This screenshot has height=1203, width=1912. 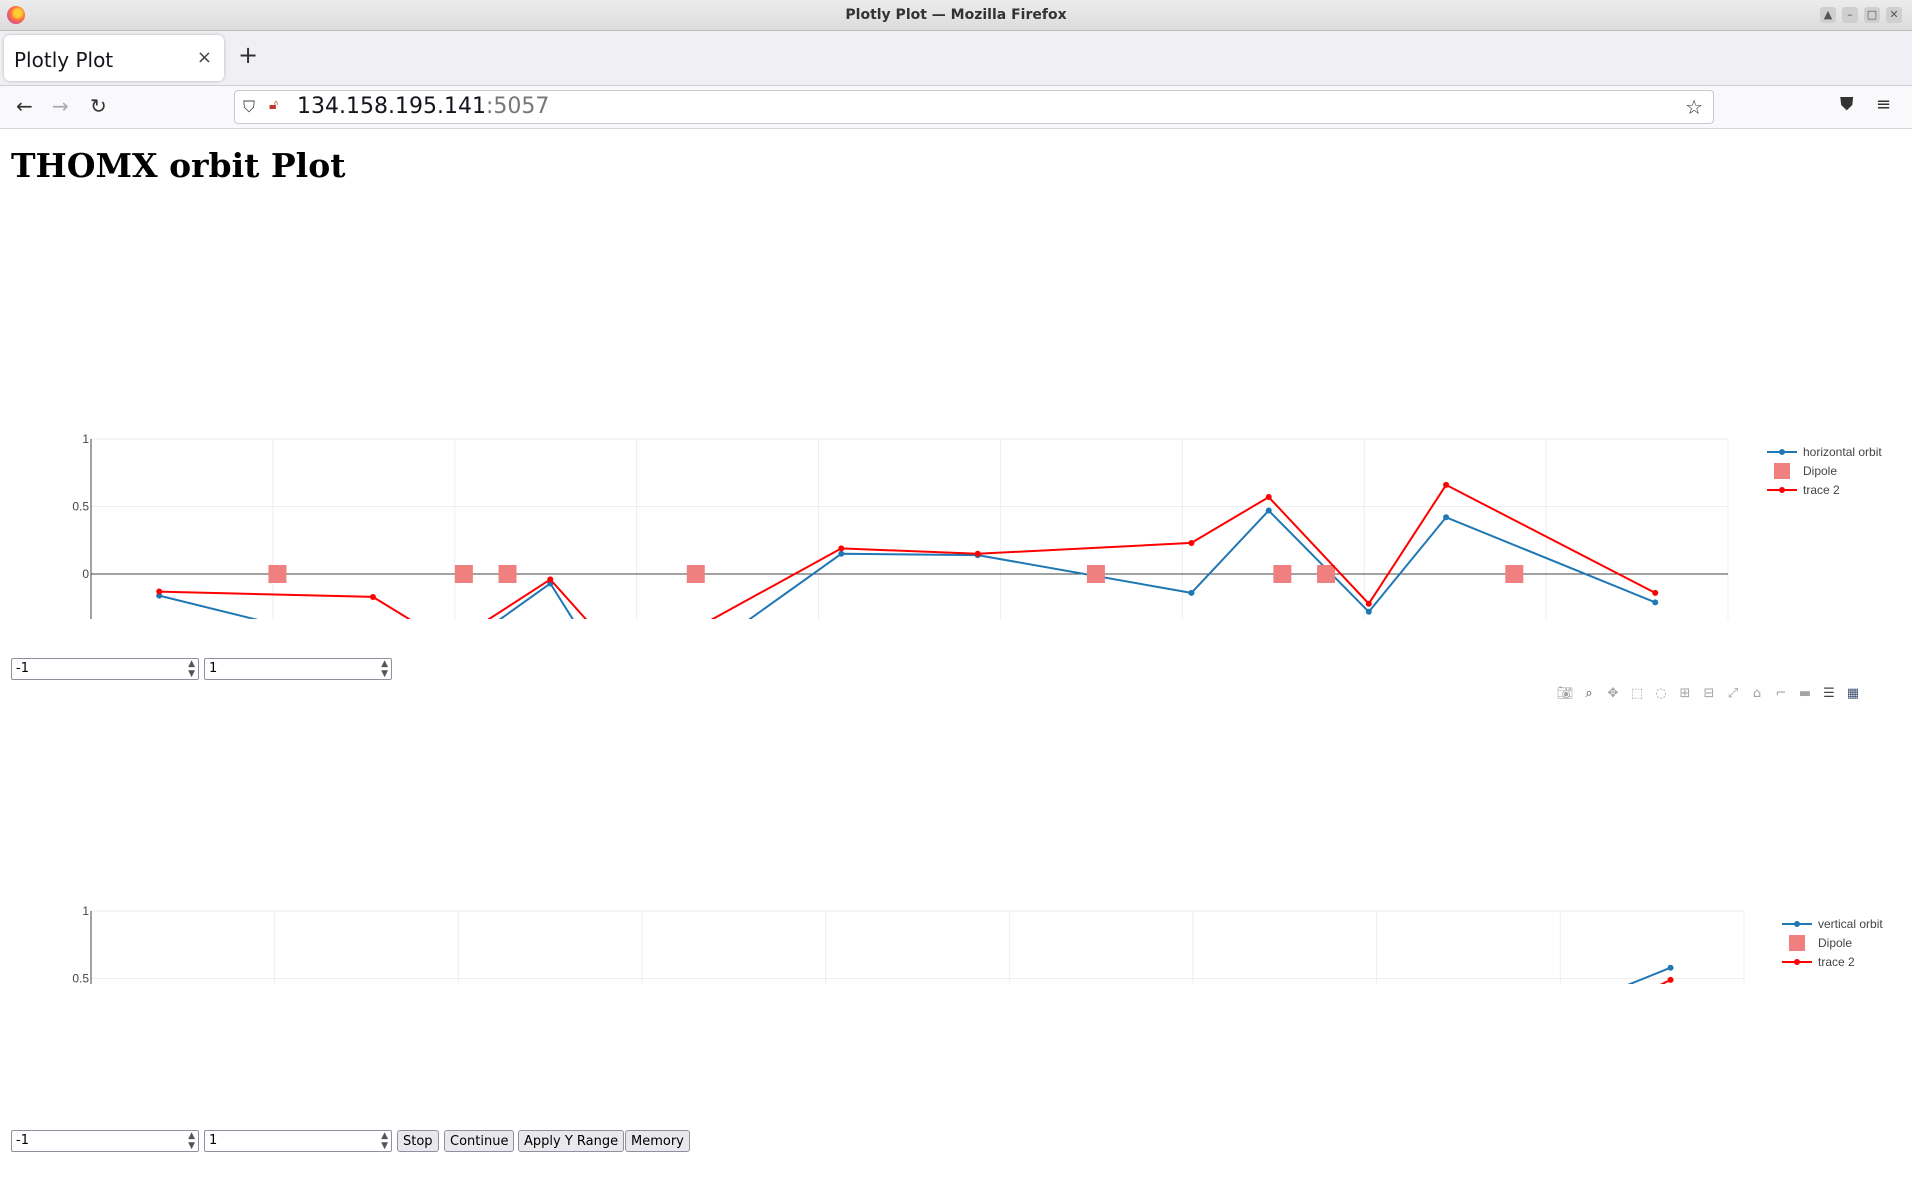 I want to click on plot1-ymax-spinner: ▲▼, so click(x=298, y=669).